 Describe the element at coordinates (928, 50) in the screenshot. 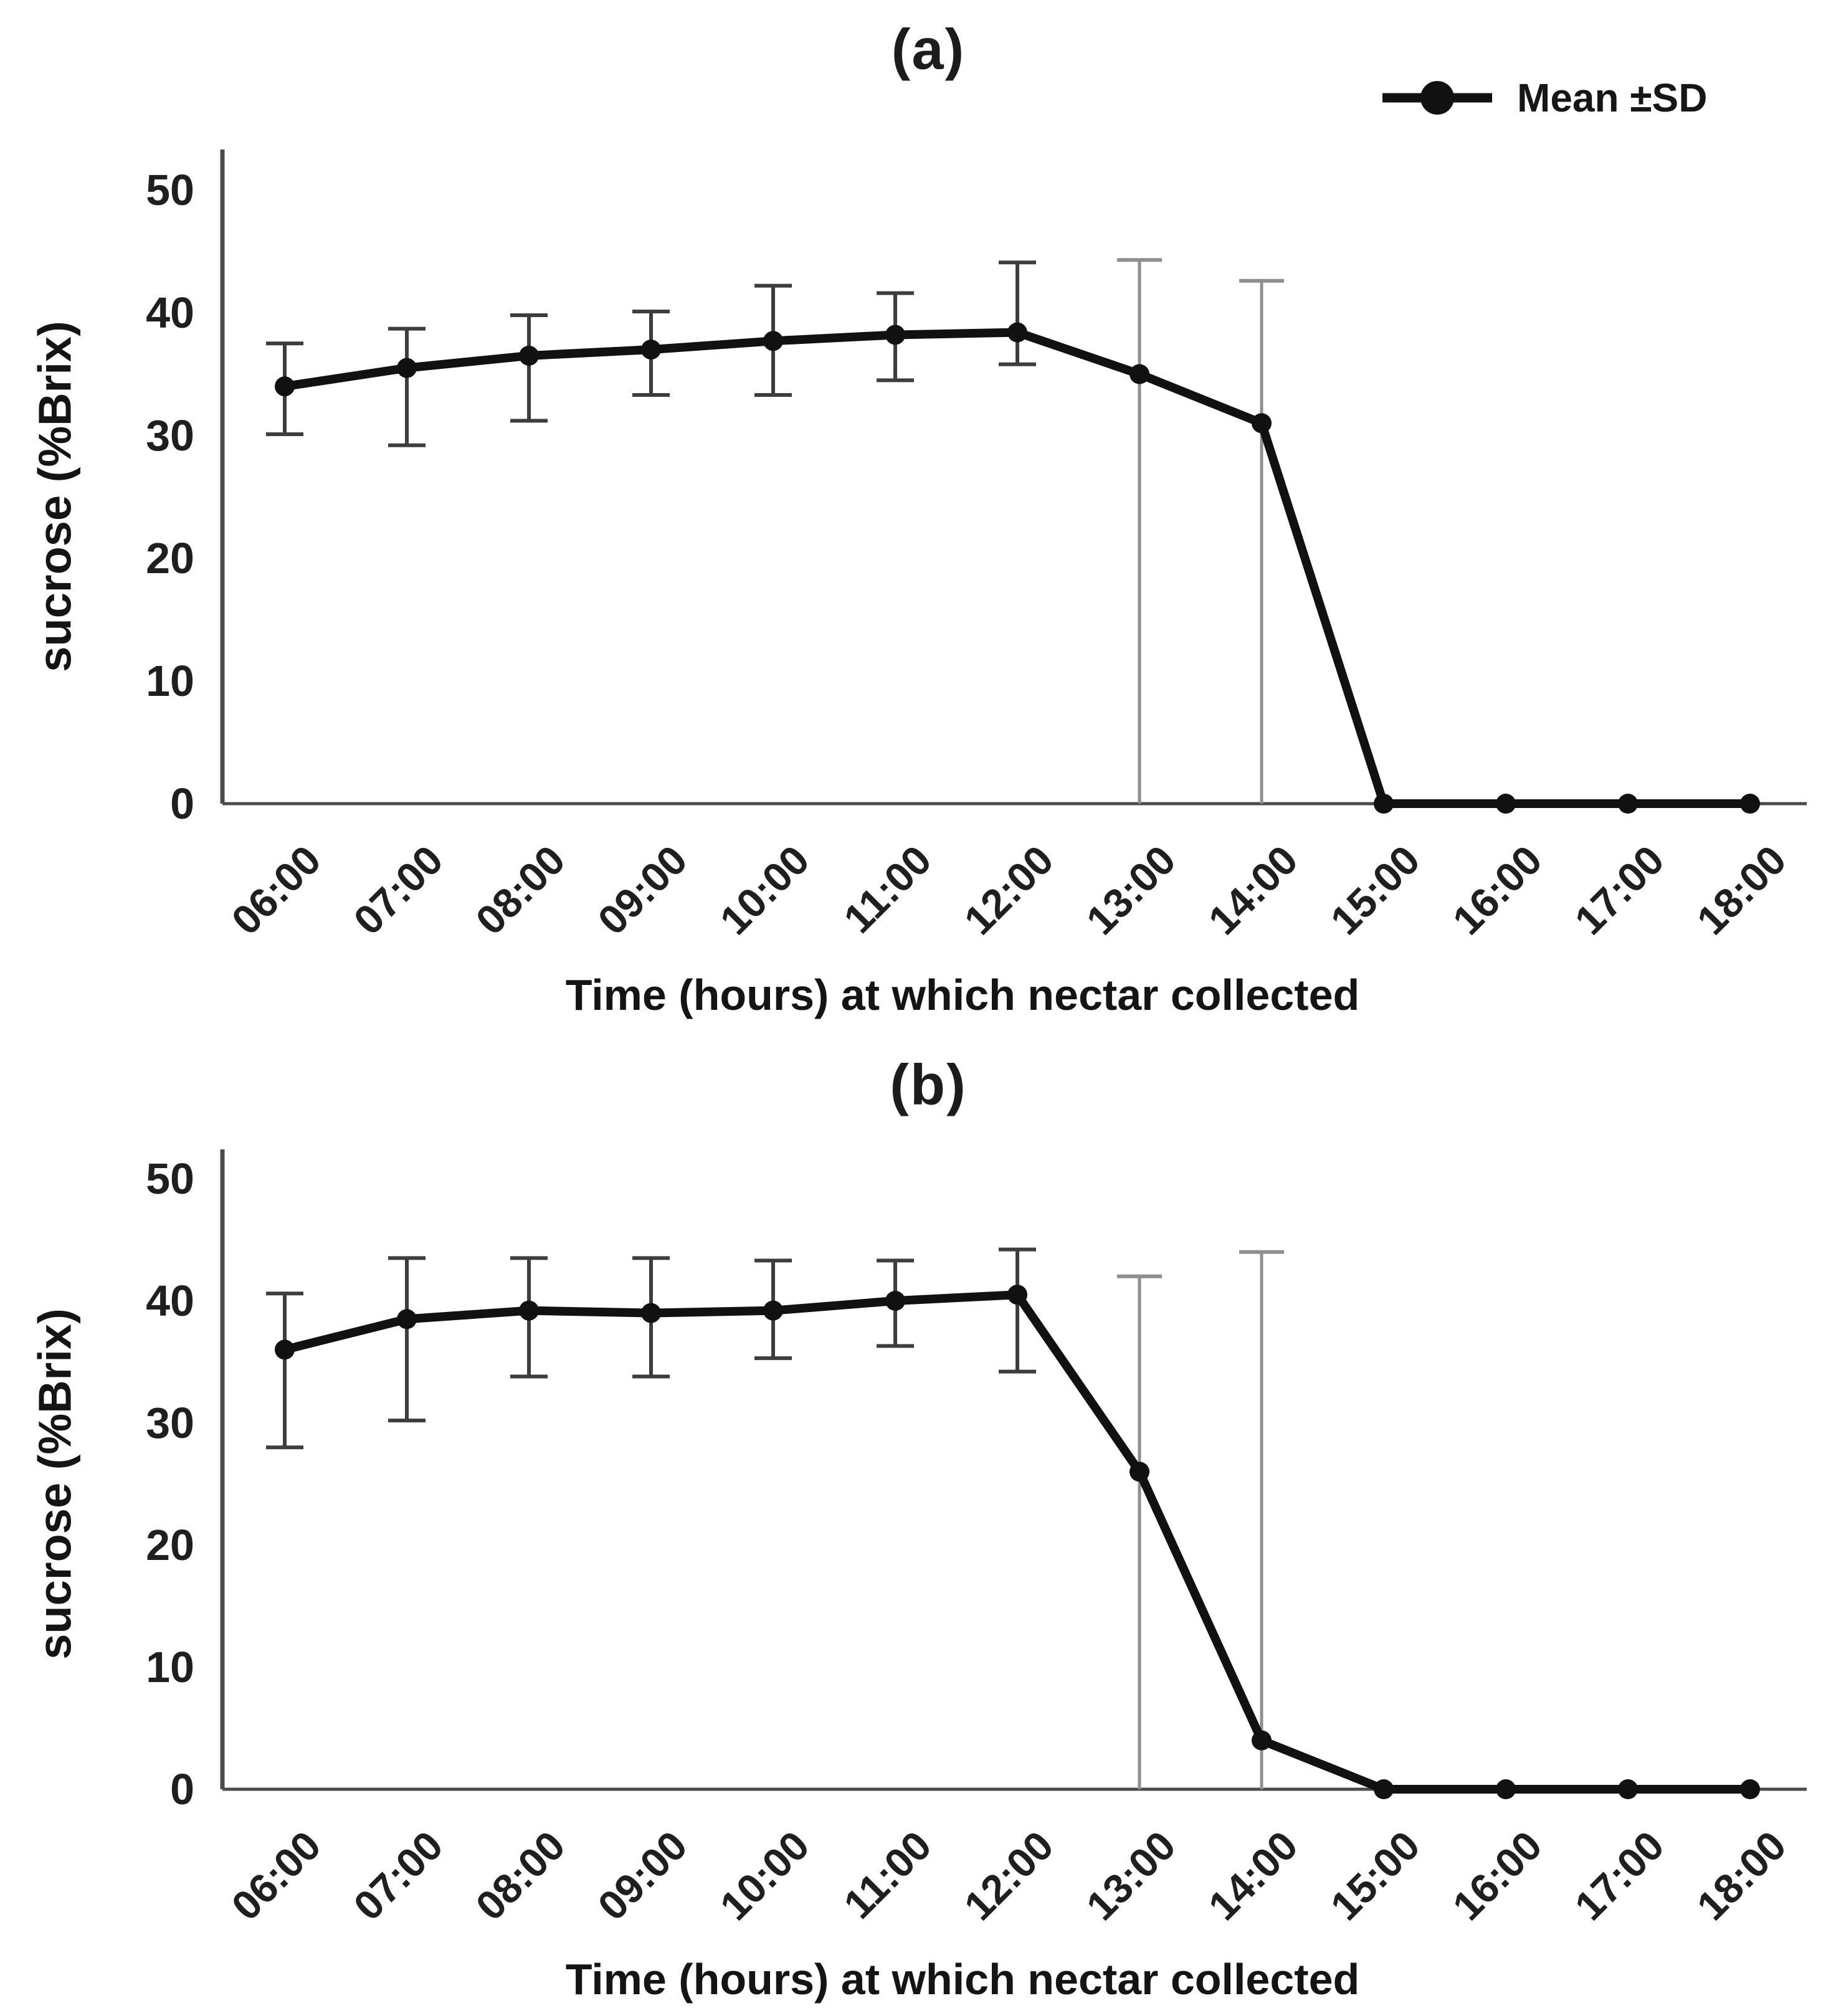

I see `panel-label-a: (a)` at that location.